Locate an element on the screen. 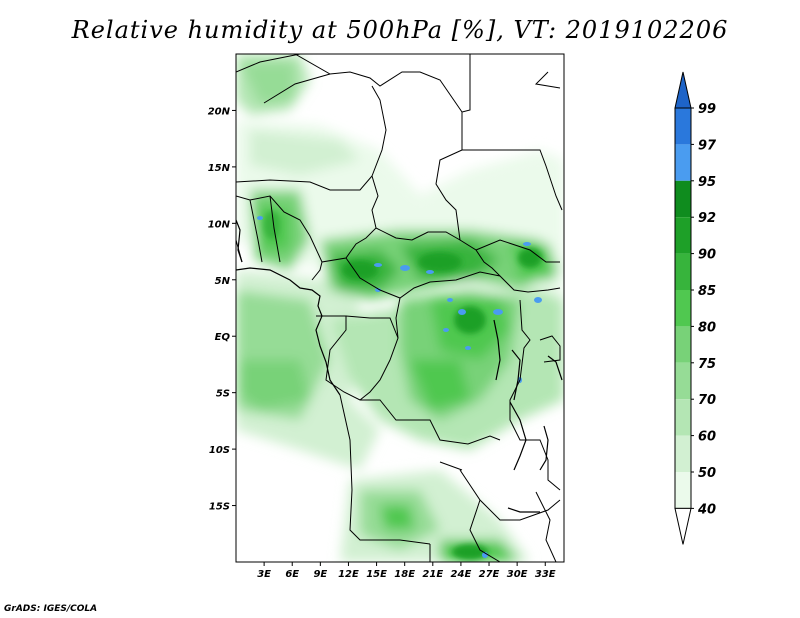 This screenshot has height=618, width=800. lon-tick-label: 21E is located at coordinates (432, 574).